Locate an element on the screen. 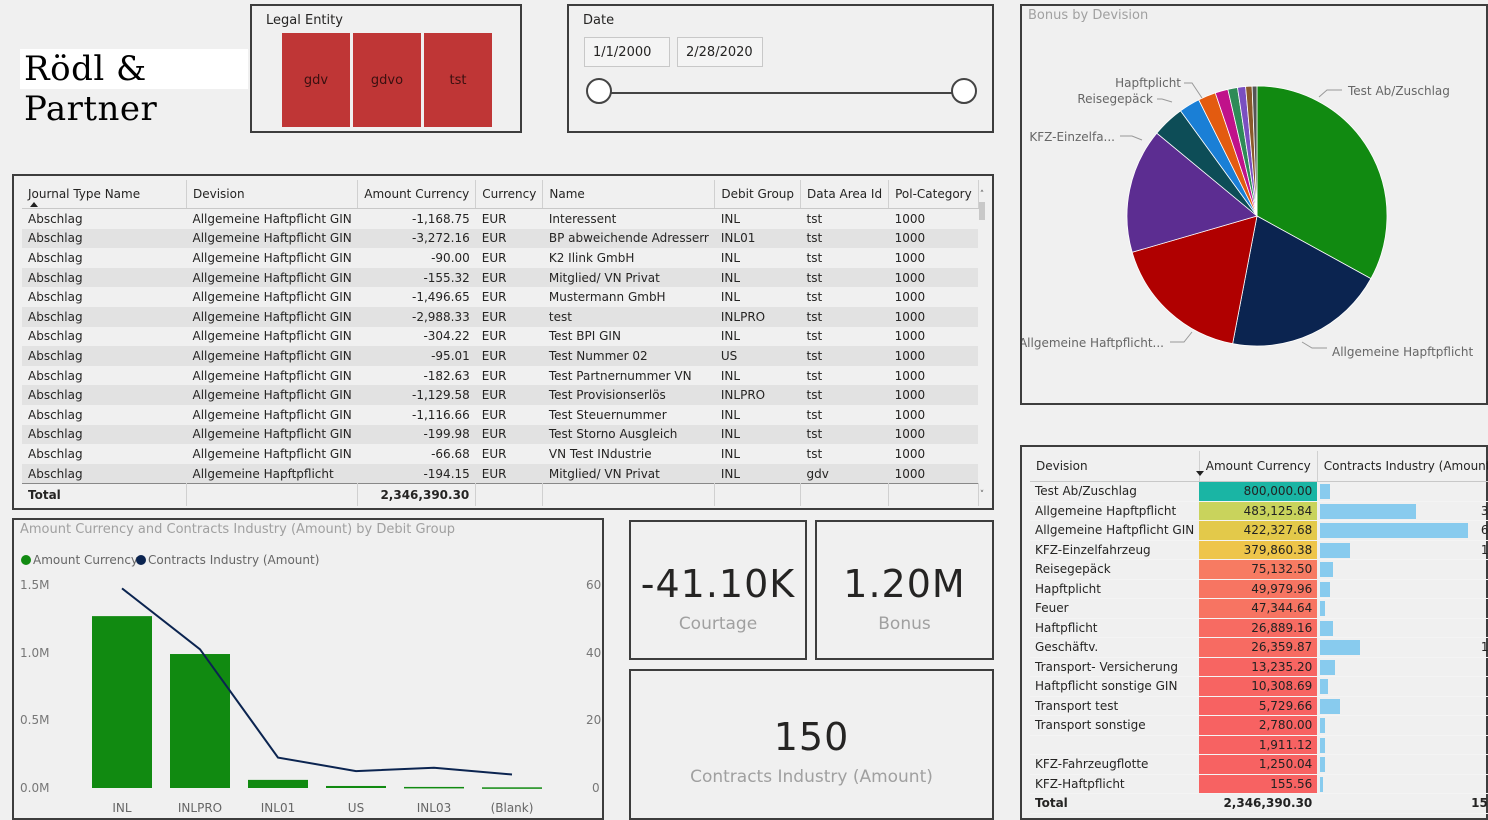  legend-bar-dot is located at coordinates (26, 560).